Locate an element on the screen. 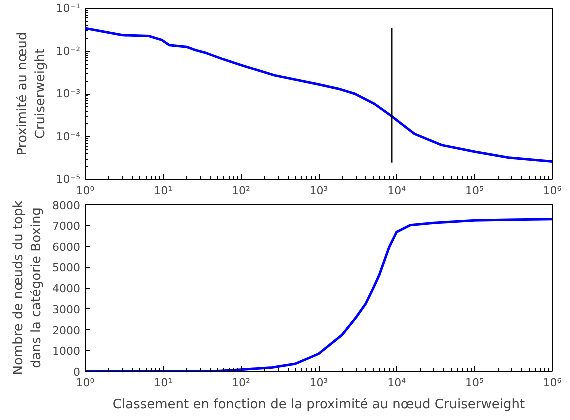 This screenshot has width=570, height=420. y-tick-label: 10⁻¹ is located at coordinates (68, 8).